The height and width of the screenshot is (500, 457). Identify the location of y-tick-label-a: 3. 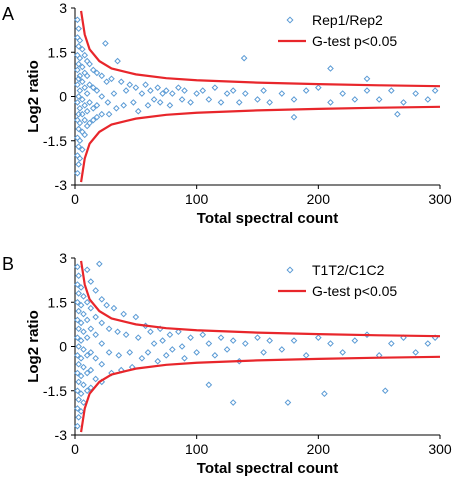
(63, 8).